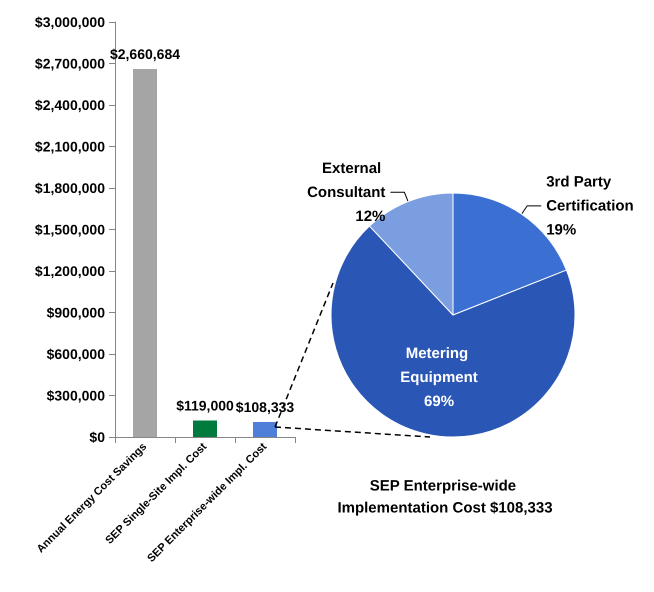 The image size is (654, 592). I want to click on data-label: 69%, so click(439, 401).